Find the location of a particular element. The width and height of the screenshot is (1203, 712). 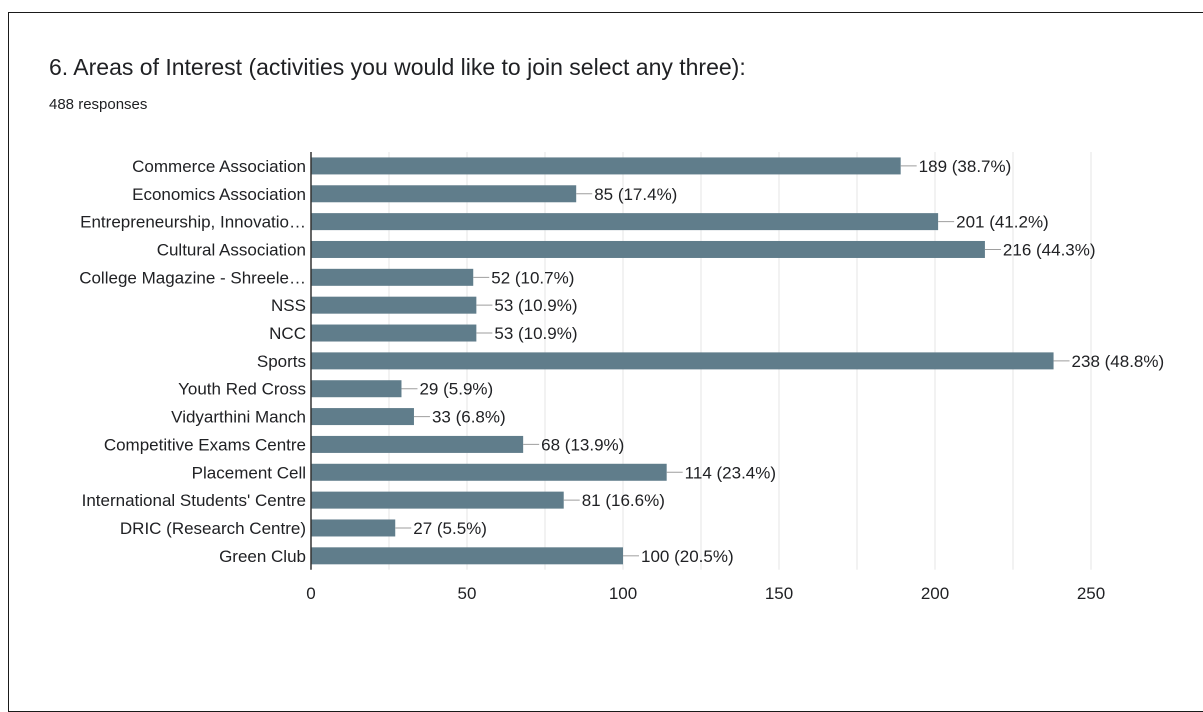

x-axis-ticks: 0 50 100 150 200 250 is located at coordinates (705, 593).